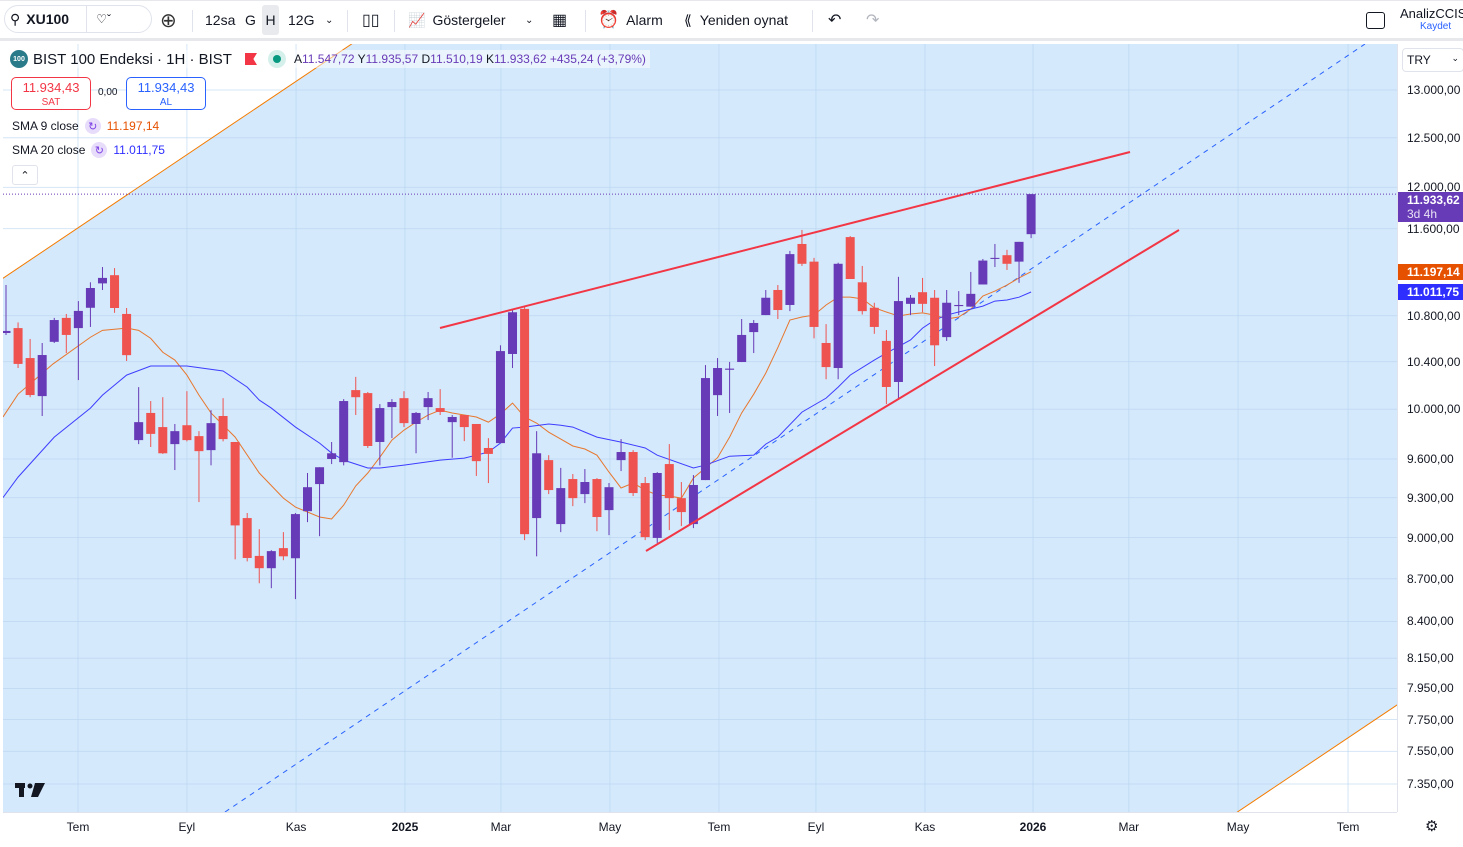 The width and height of the screenshot is (1463, 847). Describe the element at coordinates (371, 20) in the screenshot. I see `candle-type-icon: ▯▯` at that location.